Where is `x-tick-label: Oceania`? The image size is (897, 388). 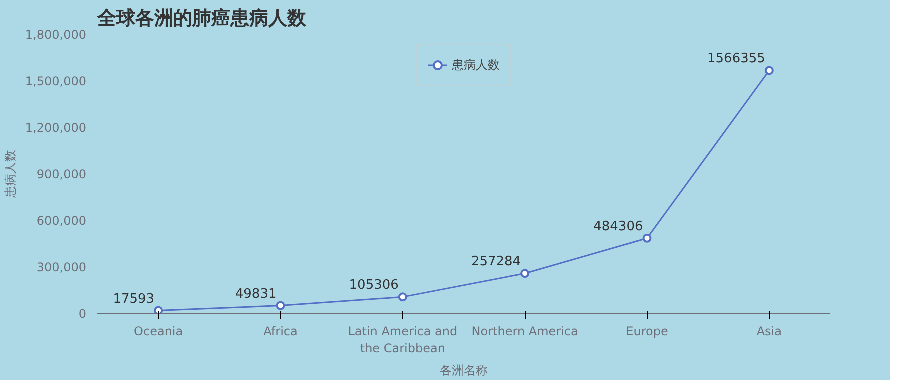 x-tick-label: Oceania is located at coordinates (159, 331).